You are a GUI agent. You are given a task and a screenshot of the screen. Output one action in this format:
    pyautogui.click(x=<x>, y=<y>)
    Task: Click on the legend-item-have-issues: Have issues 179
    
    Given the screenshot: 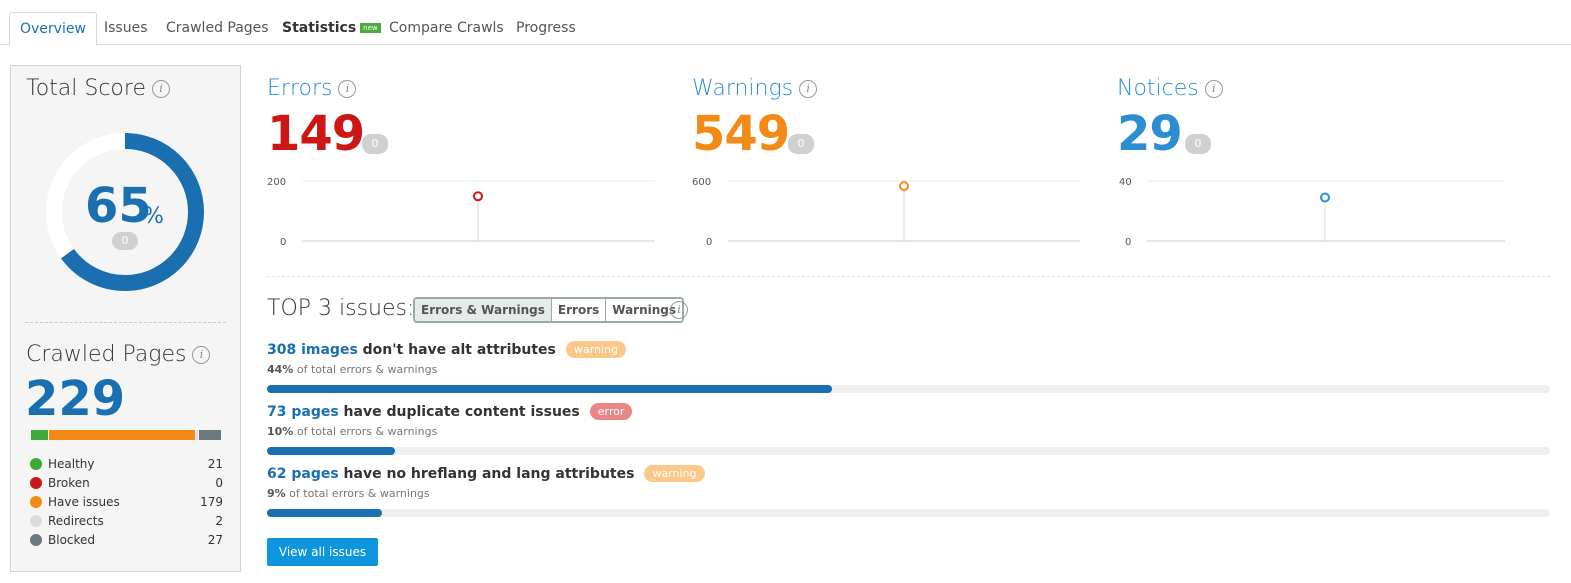 What is the action you would take?
    pyautogui.click(x=126, y=503)
    